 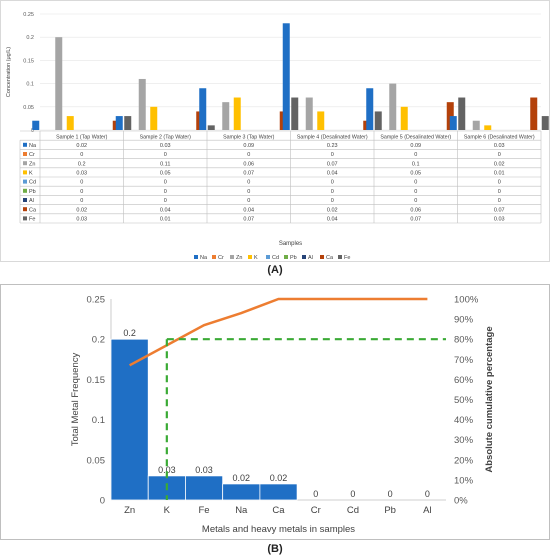 What do you see at coordinates (242, 478) in the screenshot?
I see `chart-b-data-label: 0.02` at bounding box center [242, 478].